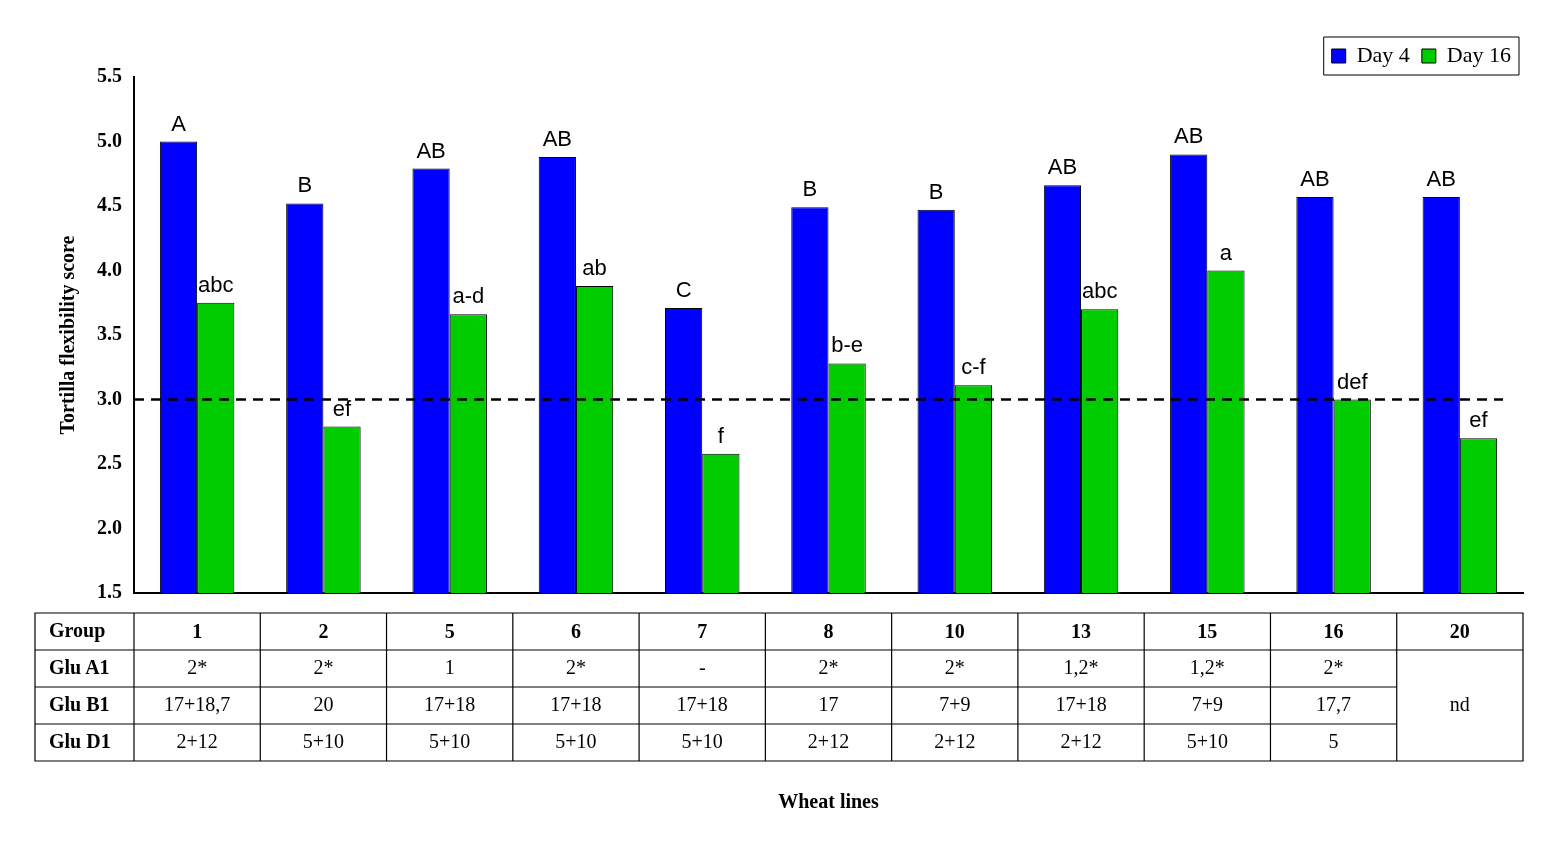  Describe the element at coordinates (449, 666) in the screenshot. I see `annotation: 1` at that location.